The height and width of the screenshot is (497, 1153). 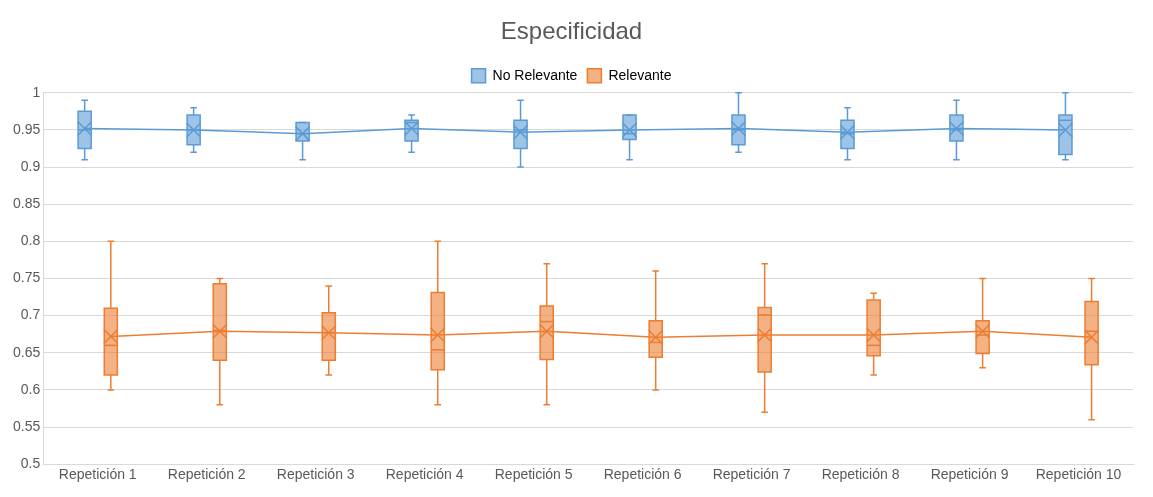 I want to click on y-tick-label: 0.6, so click(x=30, y=388).